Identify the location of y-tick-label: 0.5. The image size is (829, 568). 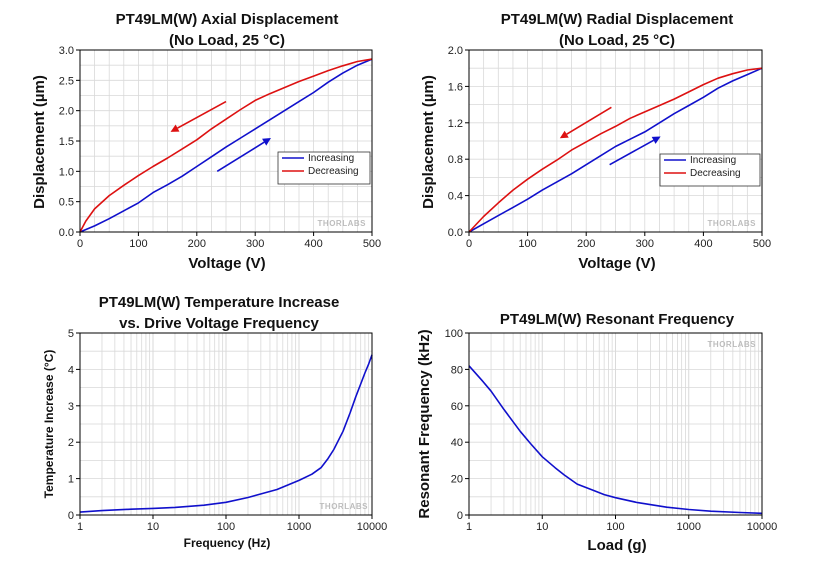
(66, 203).